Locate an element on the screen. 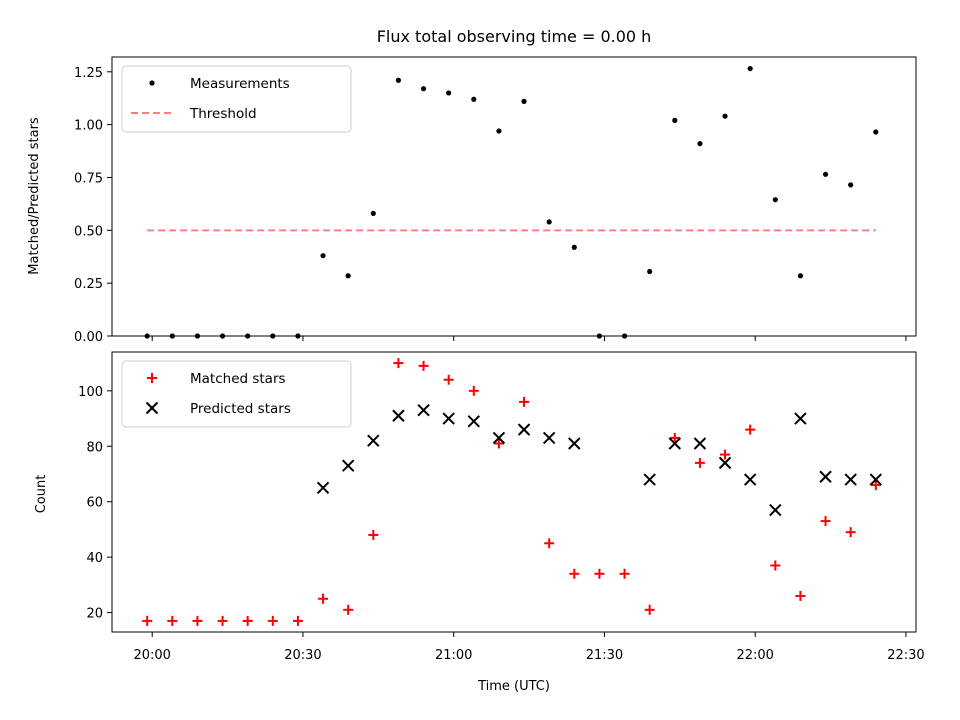 Image resolution: width=960 pixels, height=720 pixels. bottom-y-axis-label: Count is located at coordinates (41, 494).